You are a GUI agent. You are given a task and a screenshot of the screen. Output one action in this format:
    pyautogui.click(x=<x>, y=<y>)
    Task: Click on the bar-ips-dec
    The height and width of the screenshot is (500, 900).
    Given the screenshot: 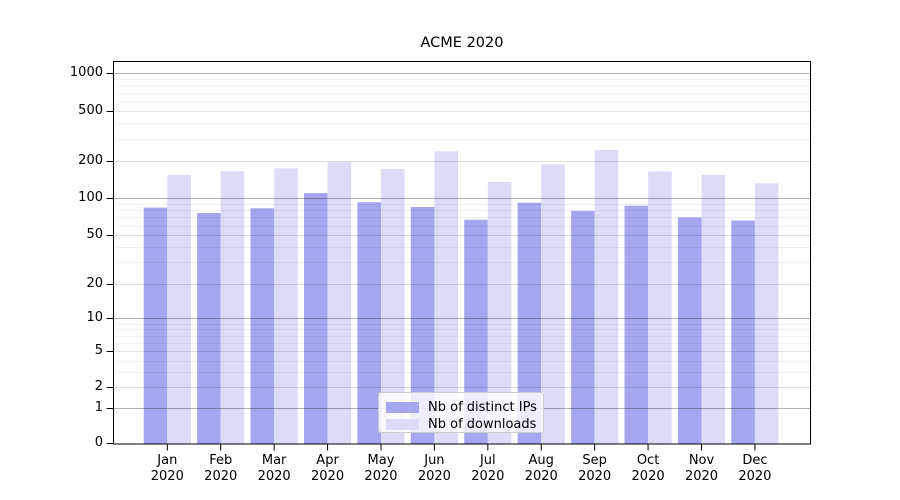 What is the action you would take?
    pyautogui.click(x=743, y=332)
    